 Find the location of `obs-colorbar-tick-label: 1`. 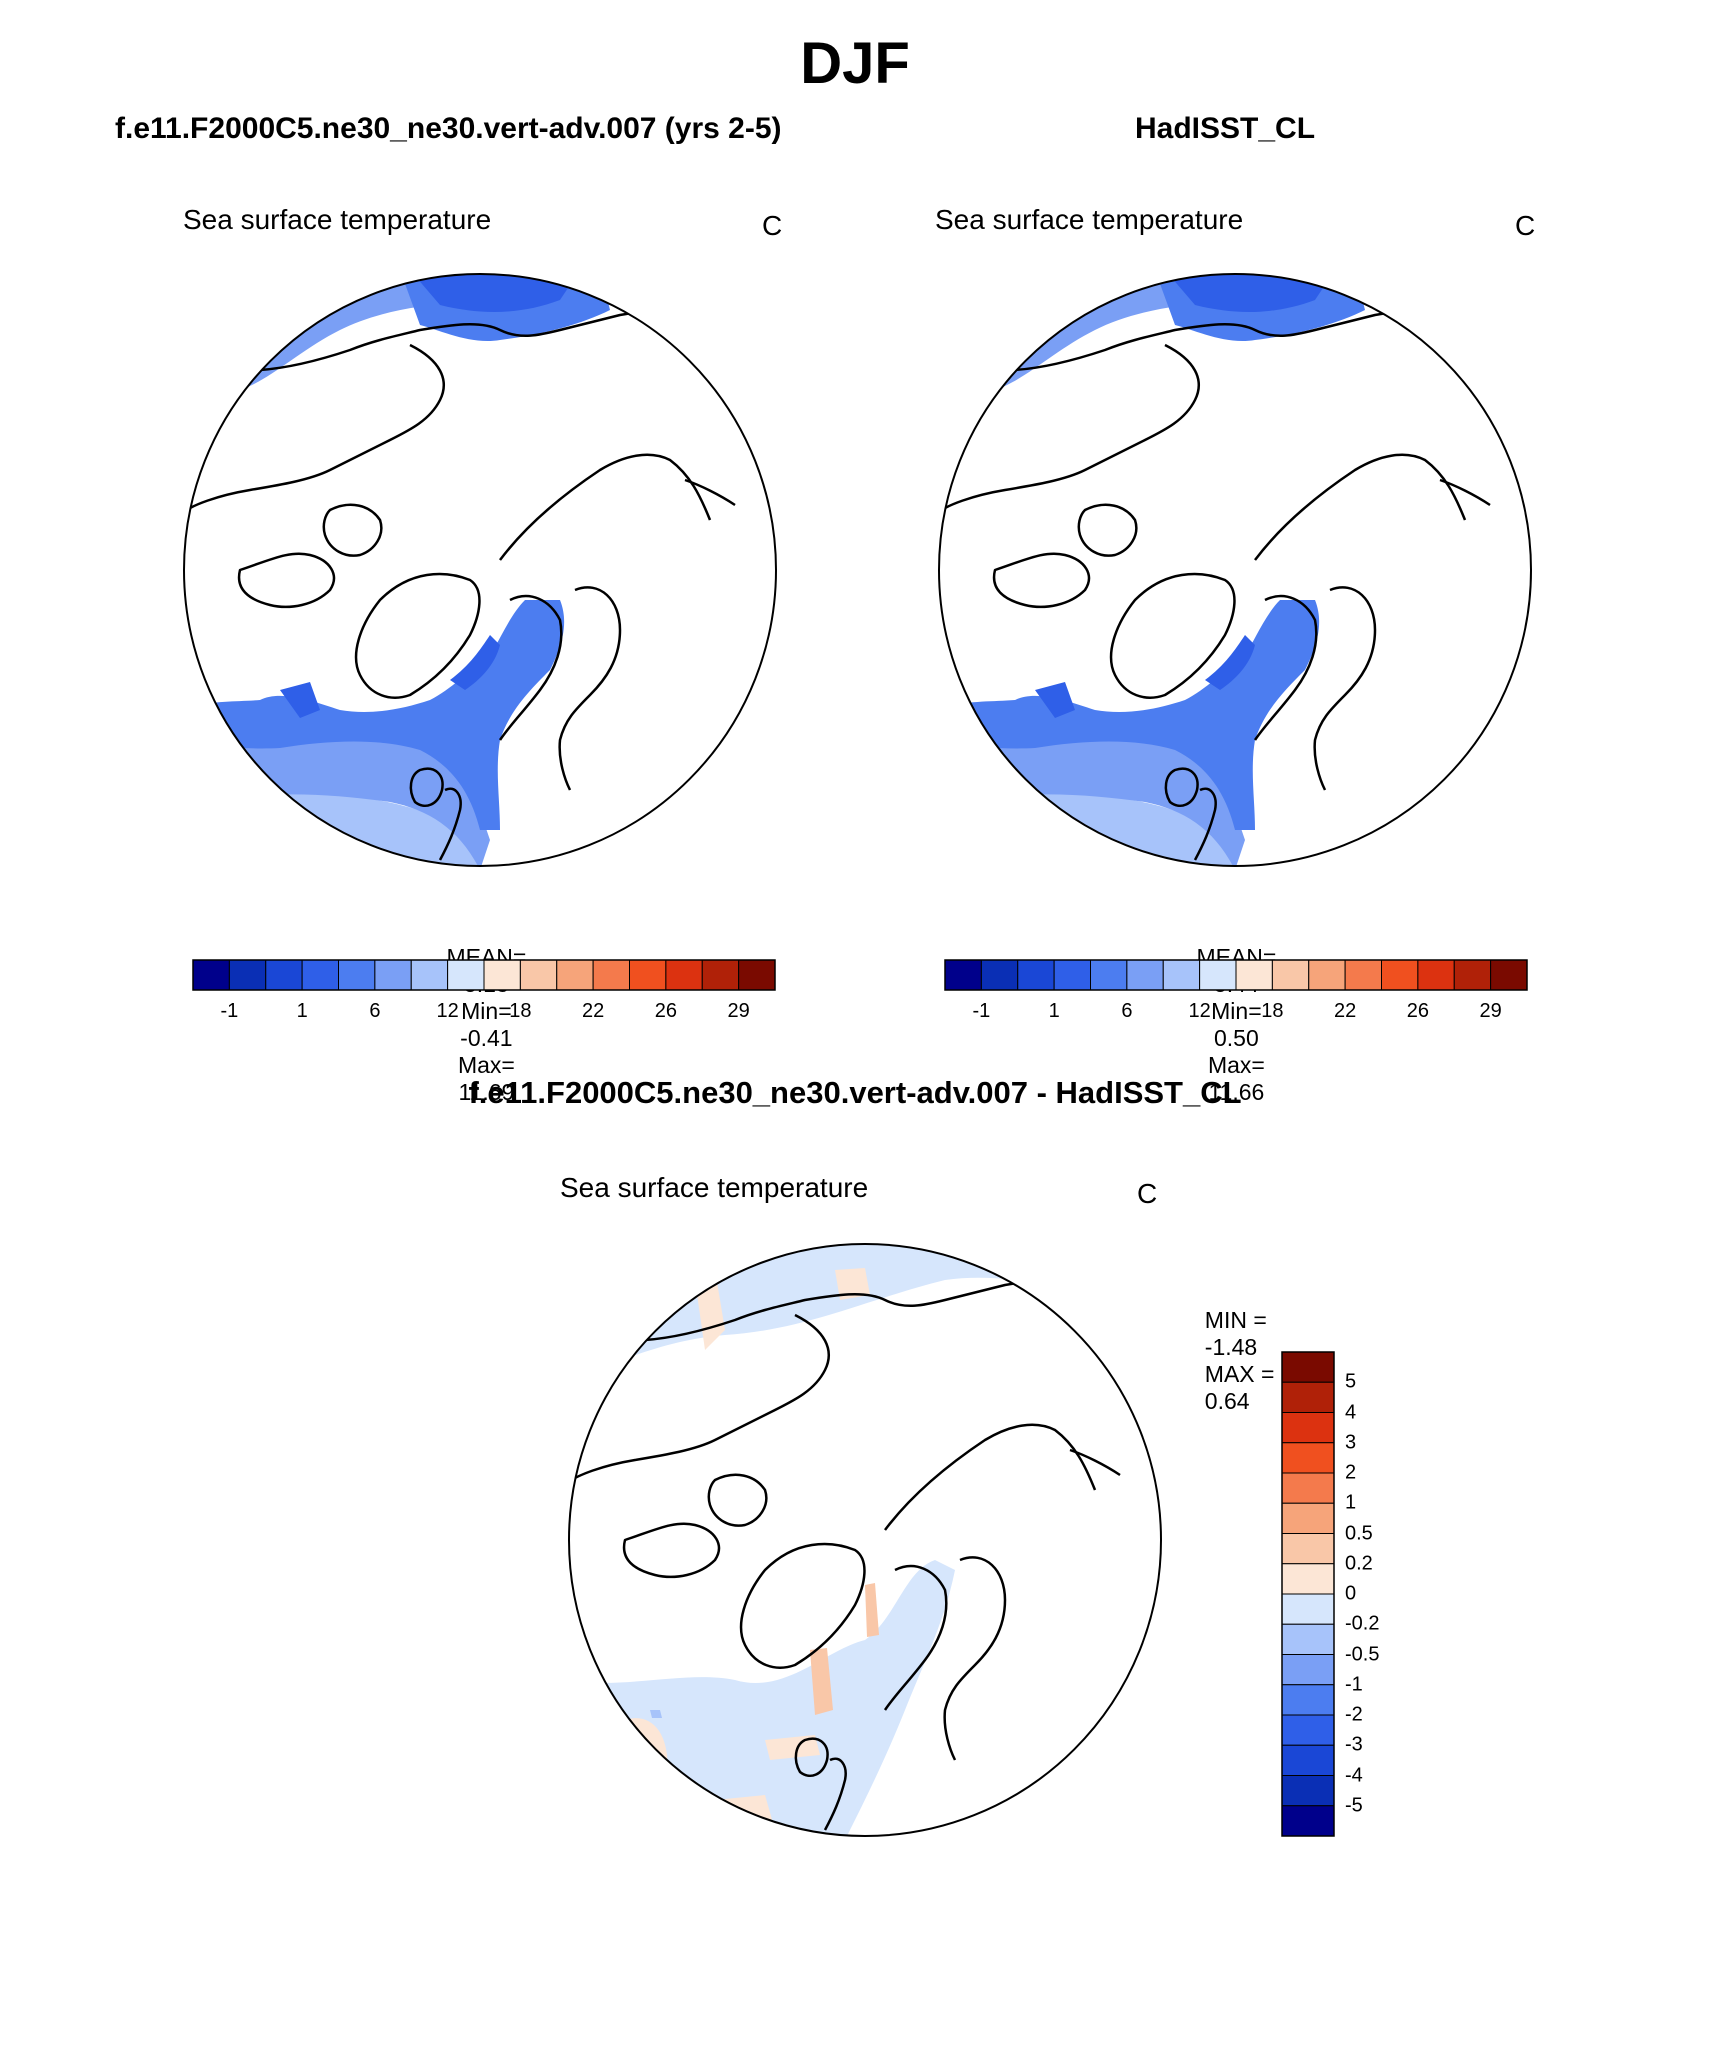

obs-colorbar-tick-label: 1 is located at coordinates (1054, 1011).